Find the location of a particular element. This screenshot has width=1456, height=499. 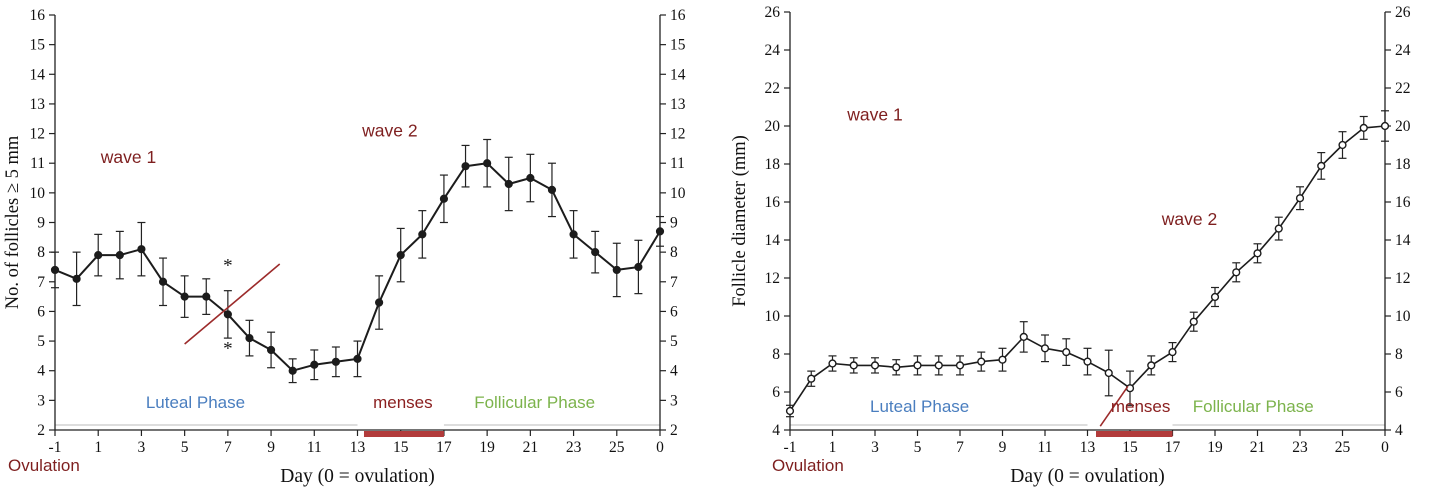

y-tick-label-left: 15 is located at coordinates (38, 45).